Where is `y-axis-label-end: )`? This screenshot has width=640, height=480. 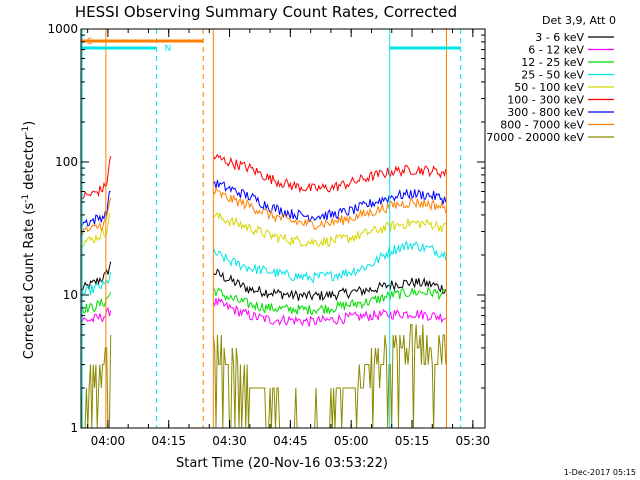
y-axis-label-end: ) is located at coordinates (29, 123).